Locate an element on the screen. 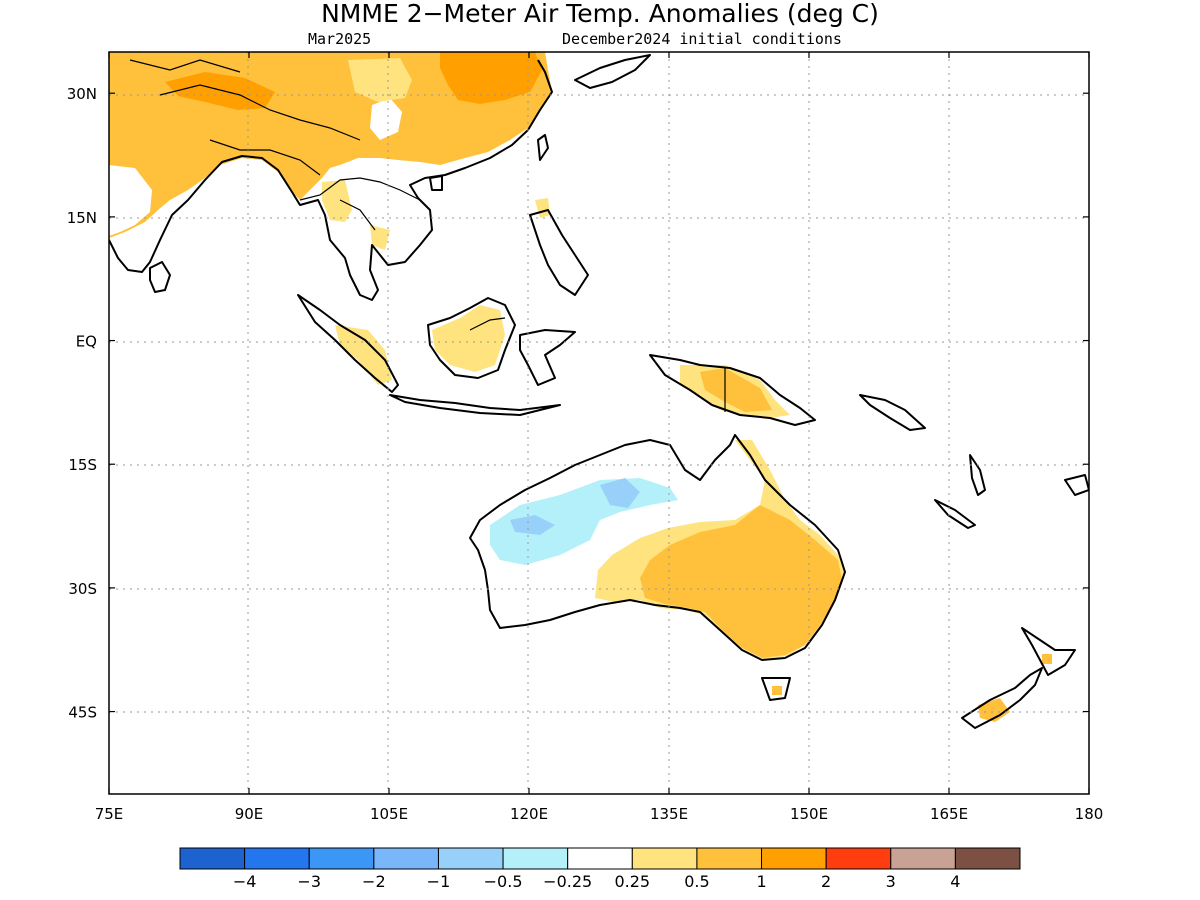 The width and height of the screenshot is (1200, 900). coast-nz-south is located at coordinates (1002, 698).